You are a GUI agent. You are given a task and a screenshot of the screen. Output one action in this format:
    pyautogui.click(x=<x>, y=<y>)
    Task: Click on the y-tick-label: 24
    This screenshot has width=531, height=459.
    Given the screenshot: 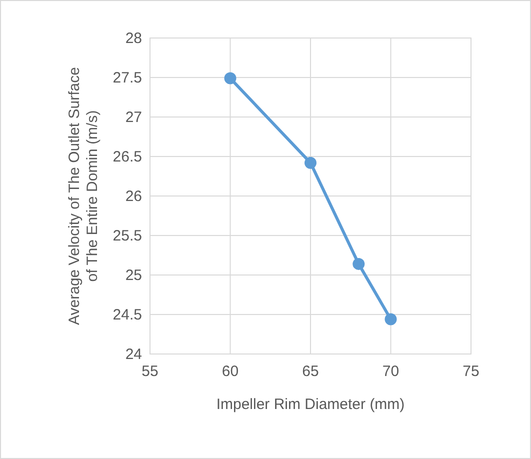 What is the action you would take?
    pyautogui.click(x=133, y=354)
    